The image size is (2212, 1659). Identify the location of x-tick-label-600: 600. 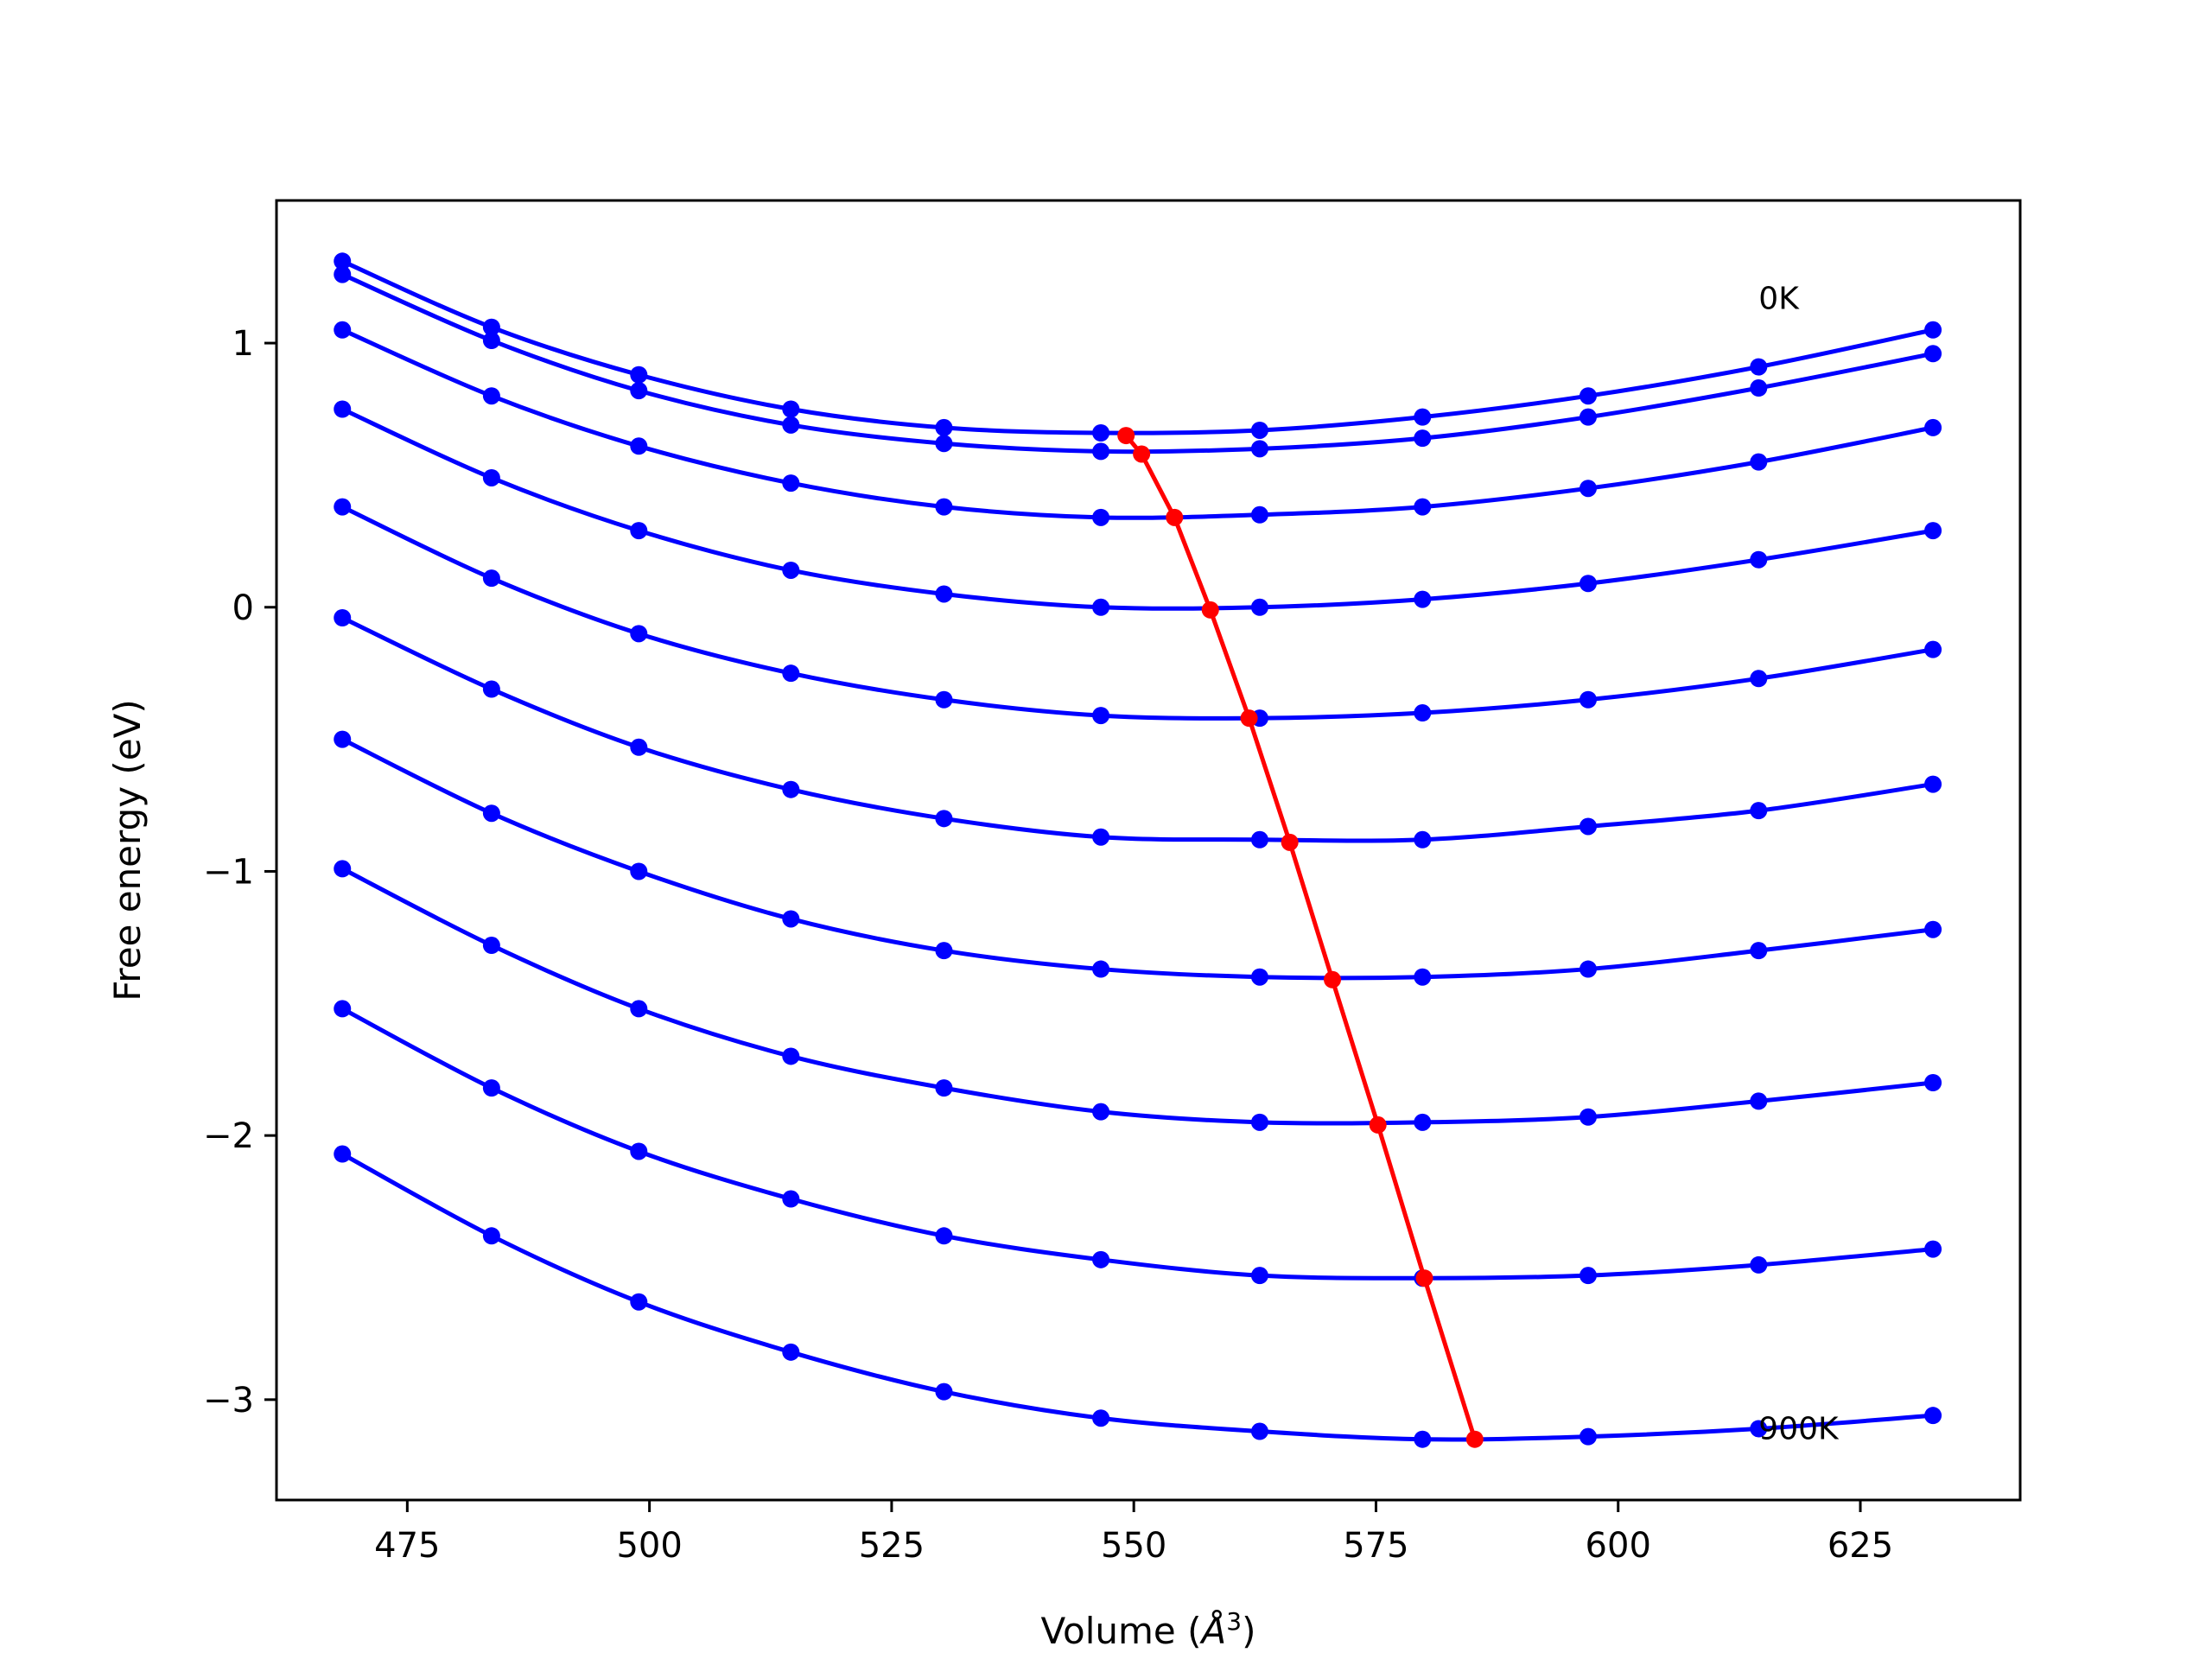
(1618, 1546).